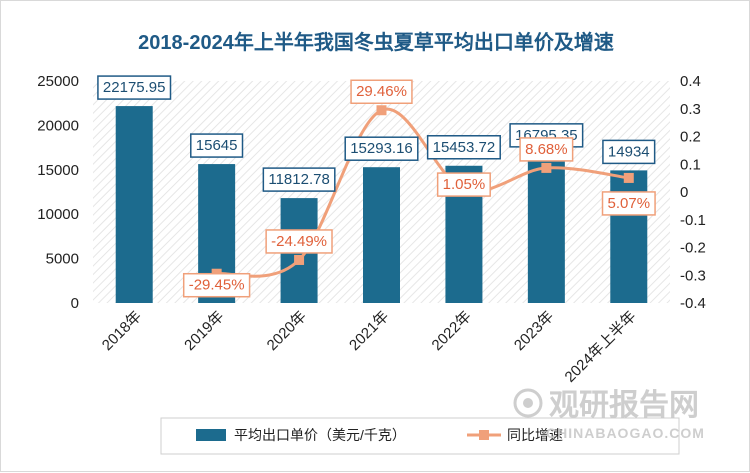 Image resolution: width=750 pixels, height=473 pixels. I want to click on y-right-tick-label: -0.2, so click(693, 248).